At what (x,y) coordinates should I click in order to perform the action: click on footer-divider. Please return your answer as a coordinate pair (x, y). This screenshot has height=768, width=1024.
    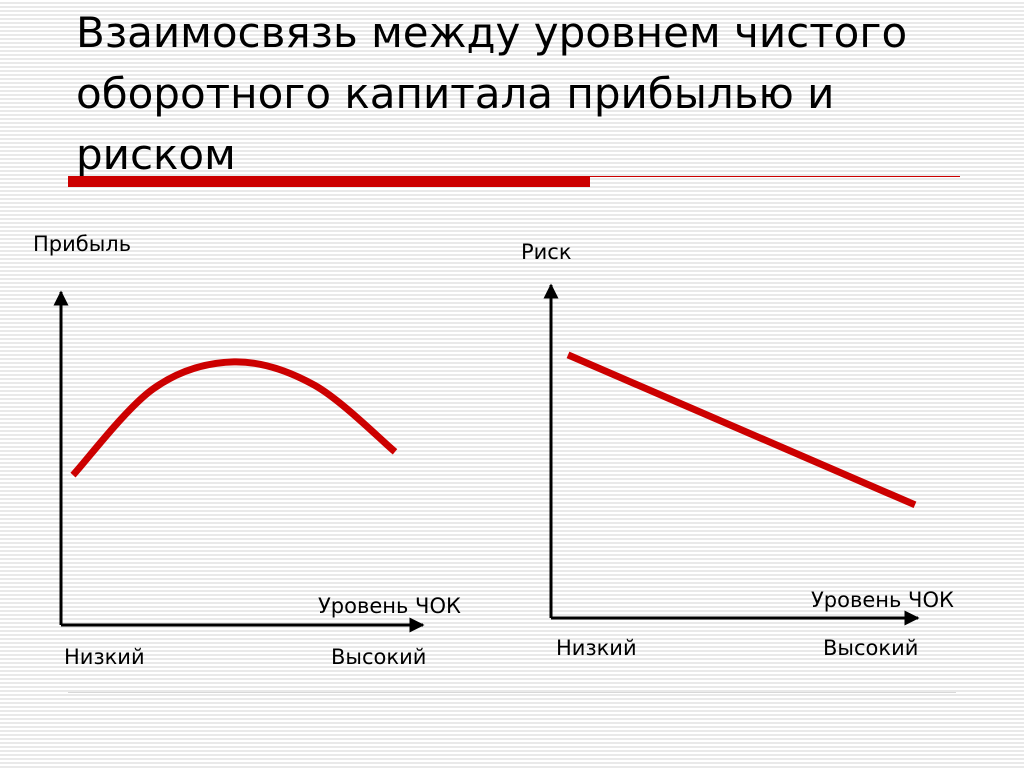
    Looking at the image, I should click on (512, 692).